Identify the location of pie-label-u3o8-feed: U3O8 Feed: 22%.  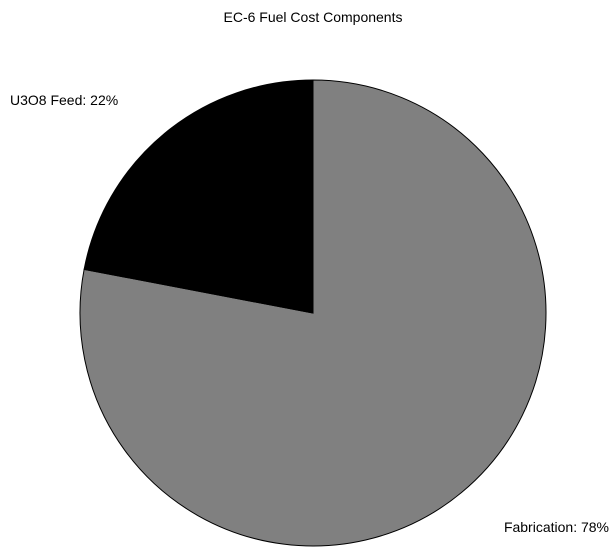
(64, 100).